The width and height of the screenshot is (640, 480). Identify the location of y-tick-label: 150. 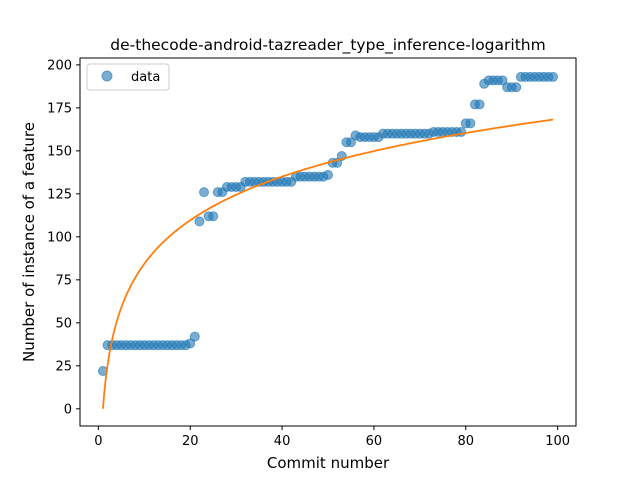
(59, 151).